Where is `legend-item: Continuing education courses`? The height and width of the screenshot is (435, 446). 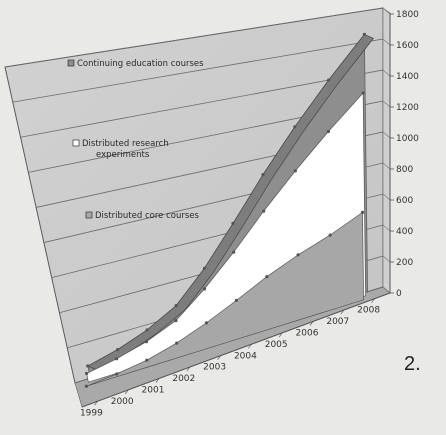 legend-item: Continuing education courses is located at coordinates (135, 64).